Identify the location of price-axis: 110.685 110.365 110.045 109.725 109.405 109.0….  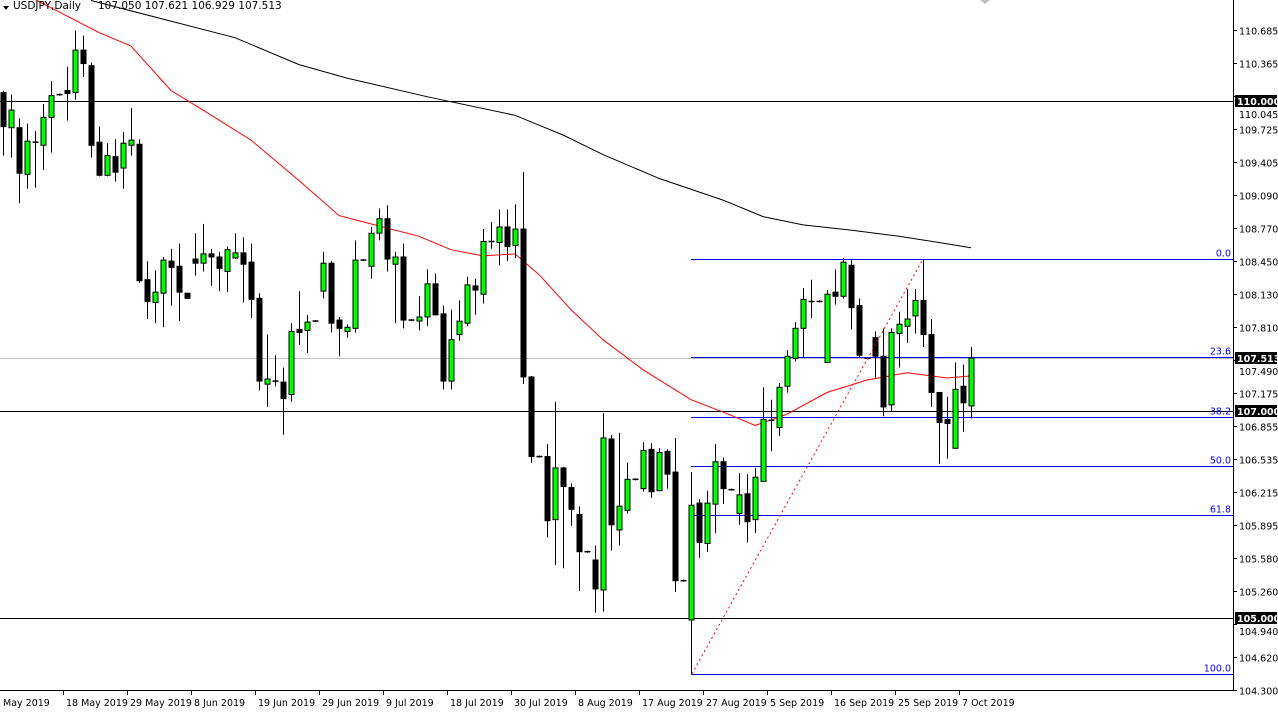
(1255, 362).